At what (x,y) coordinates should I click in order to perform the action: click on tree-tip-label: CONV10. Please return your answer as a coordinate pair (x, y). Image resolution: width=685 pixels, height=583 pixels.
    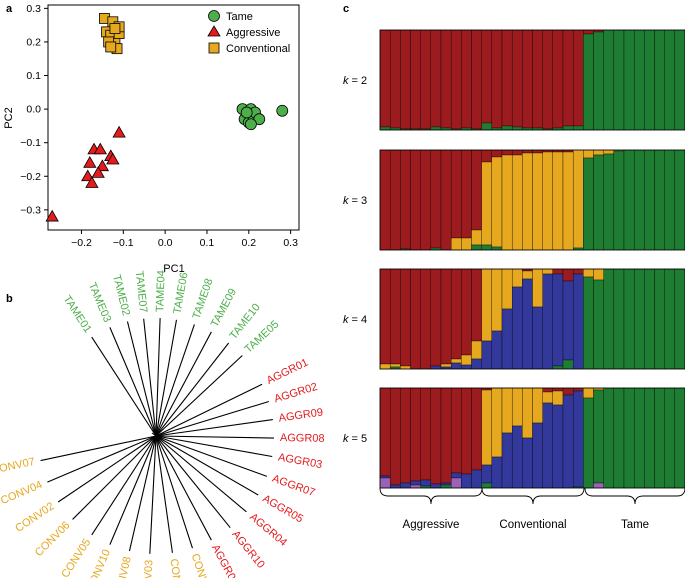
    Looking at the image, I should click on (99, 563).